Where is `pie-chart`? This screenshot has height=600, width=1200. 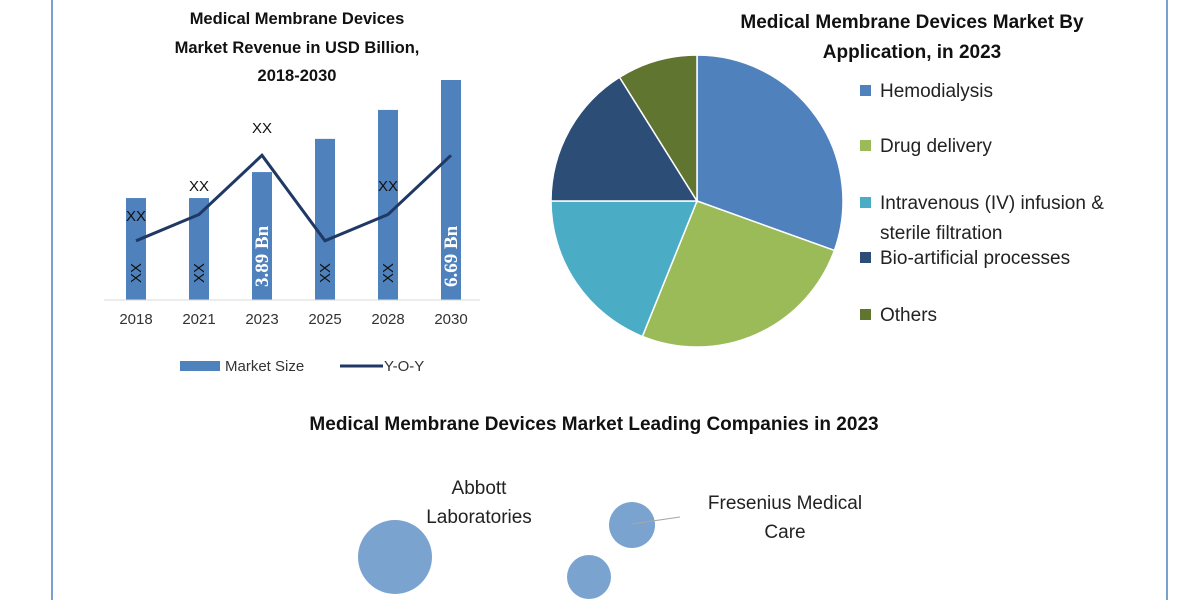 pie-chart is located at coordinates (697, 201).